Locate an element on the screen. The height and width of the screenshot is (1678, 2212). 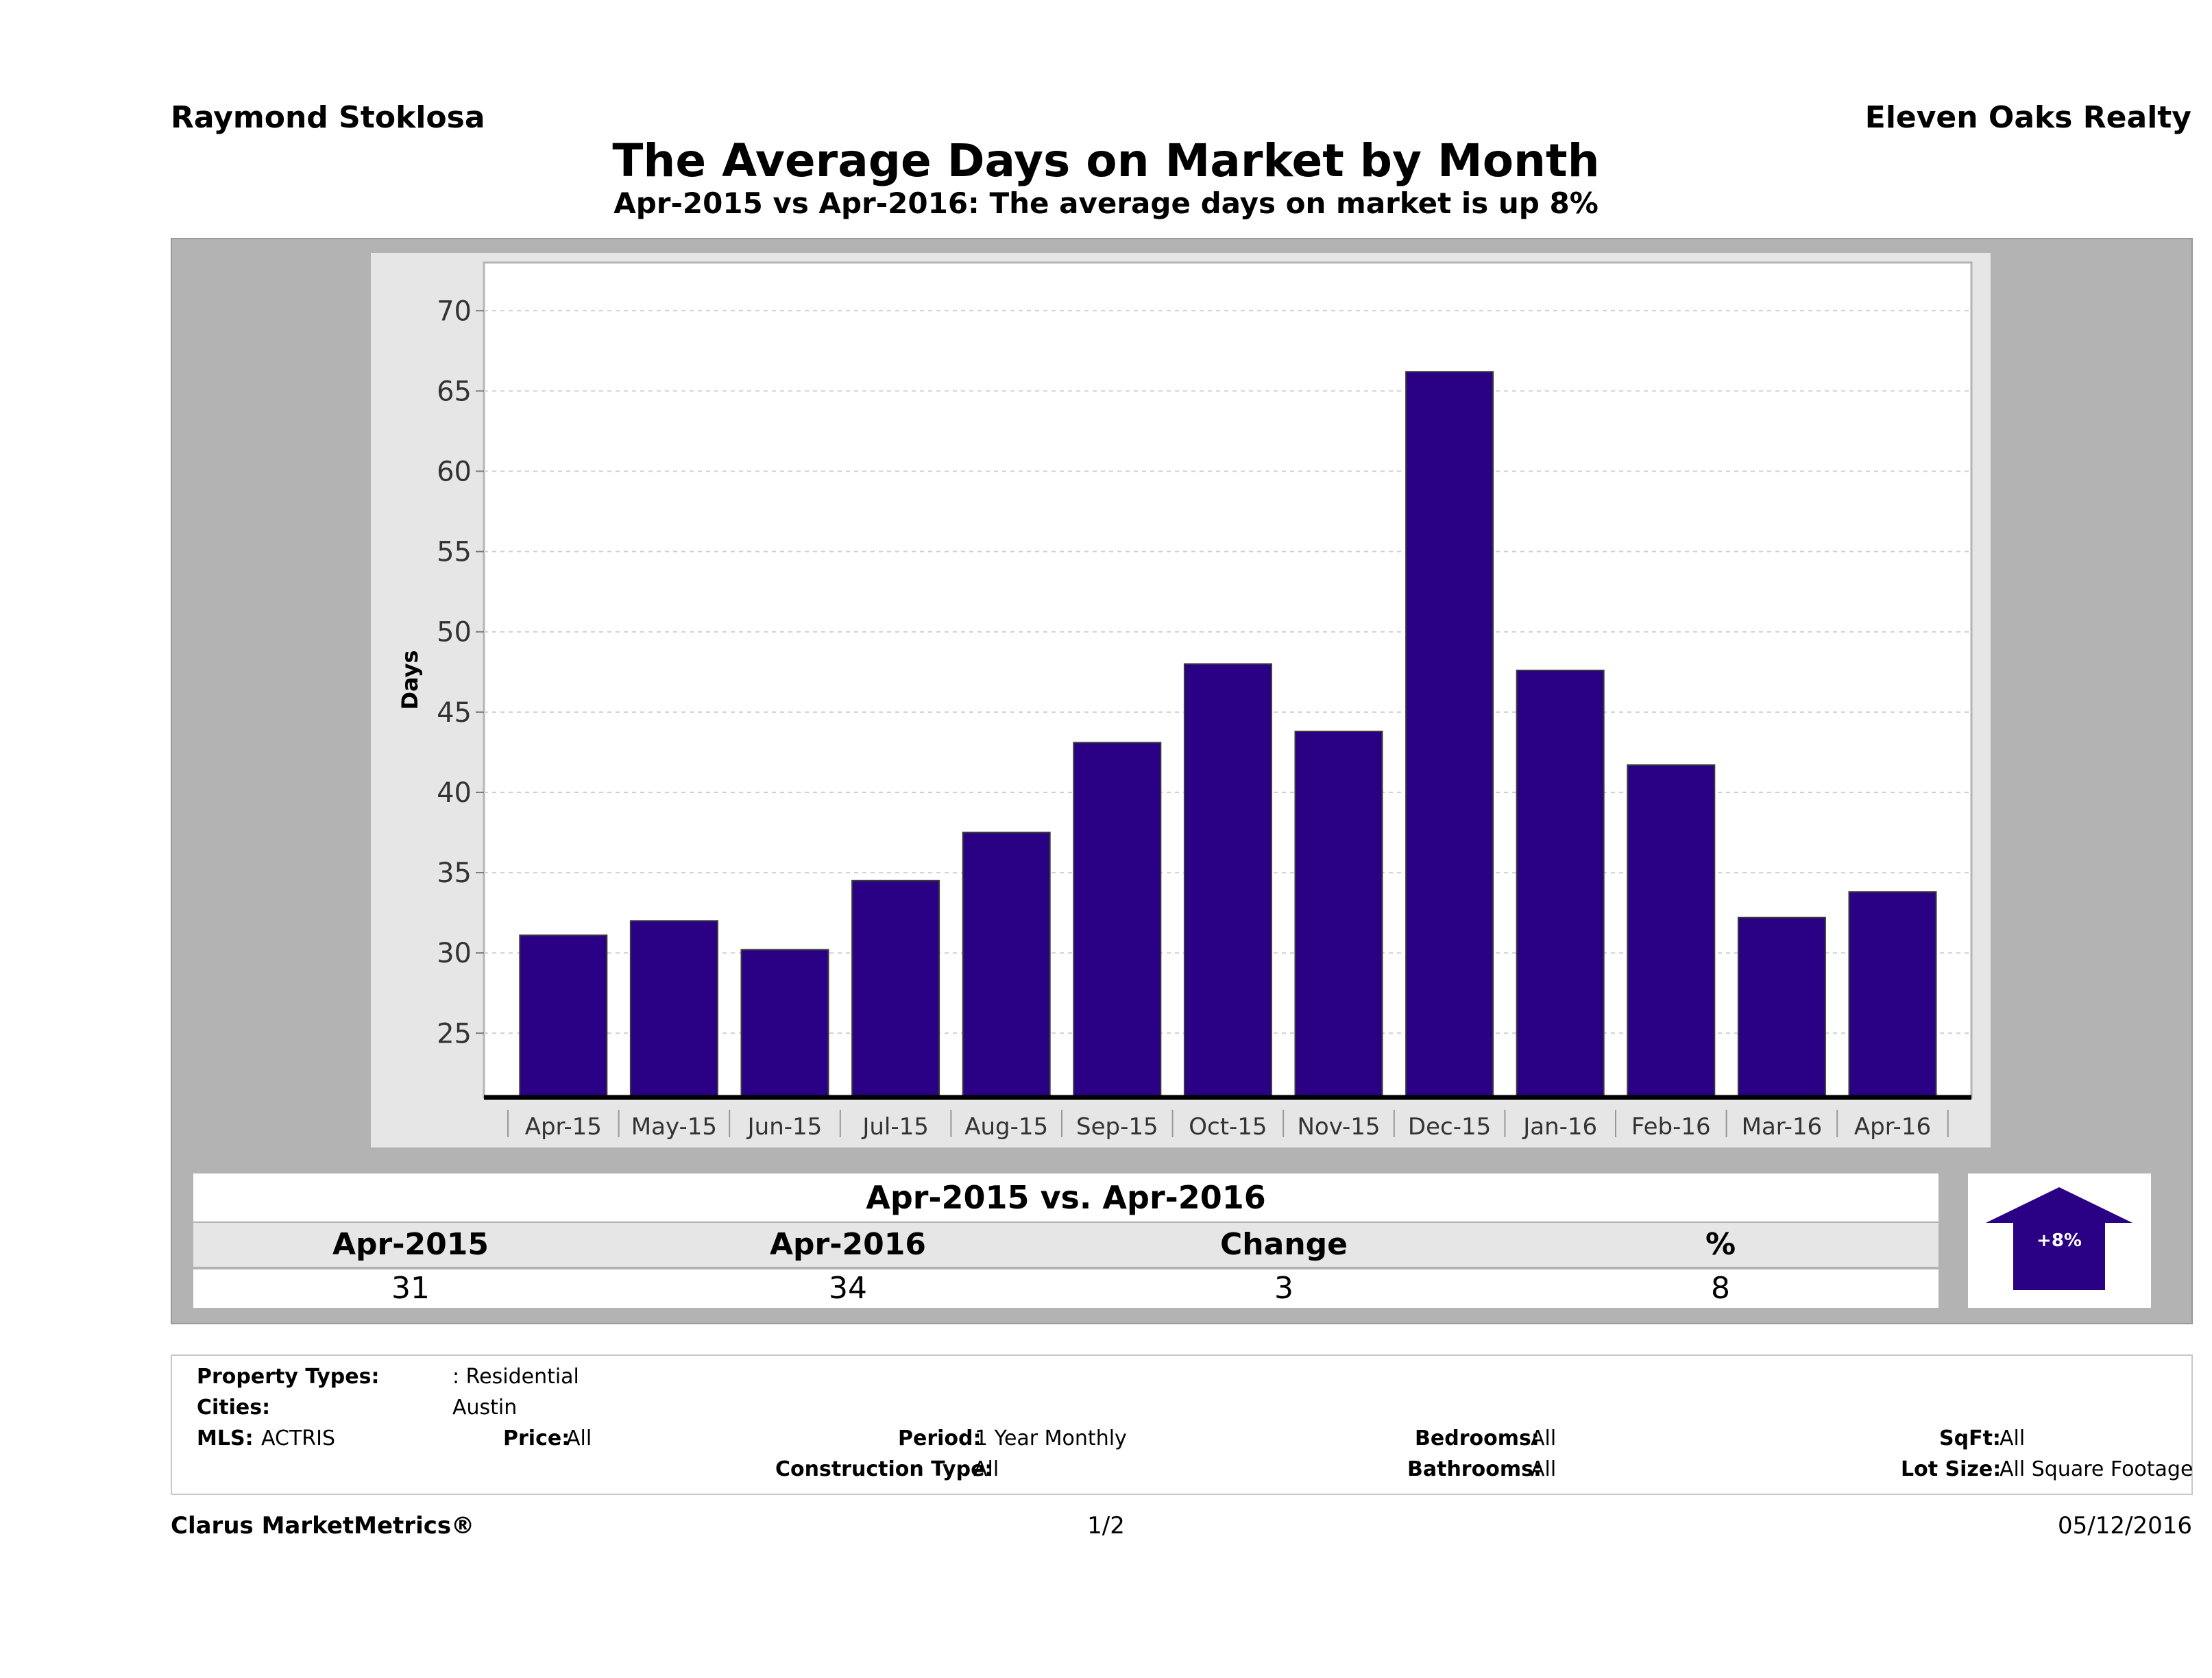
comparison-value-row: 31 34 3 8 is located at coordinates (1065, 1288).